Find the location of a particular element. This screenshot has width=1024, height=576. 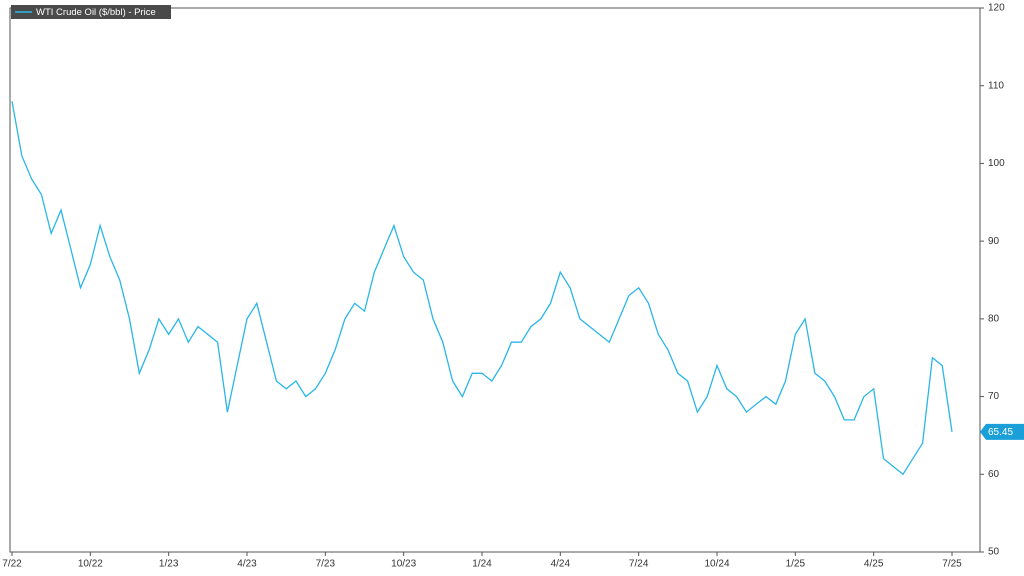

x-tick-label: 4/23 is located at coordinates (247, 564).